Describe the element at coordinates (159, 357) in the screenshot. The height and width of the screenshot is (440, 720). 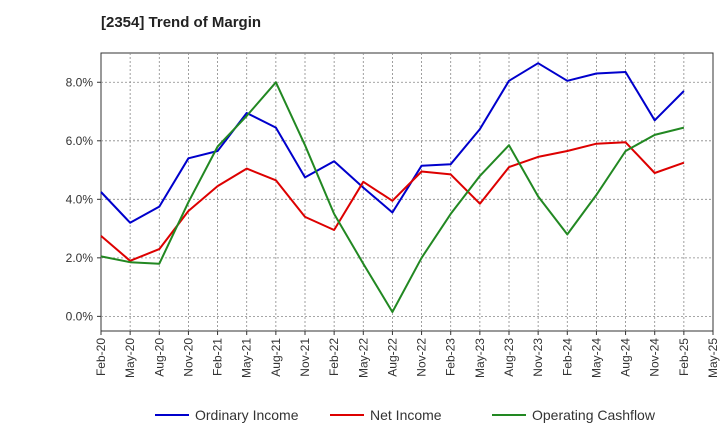
I see `x-tick-label: Aug-20` at that location.